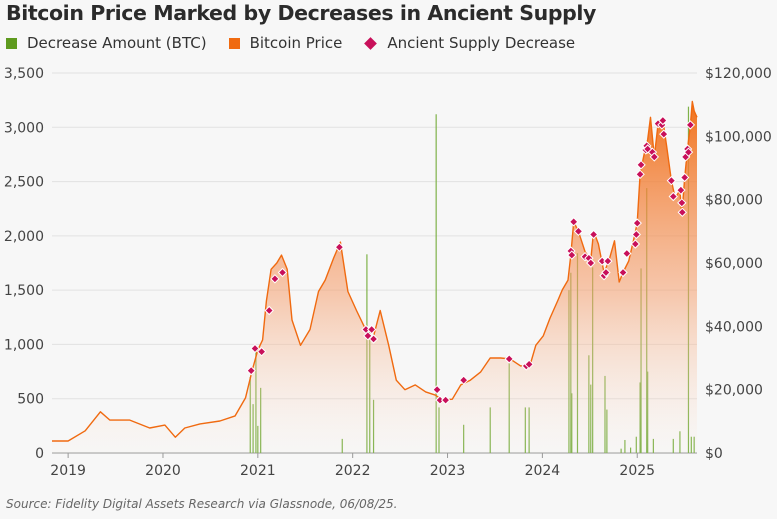  Describe the element at coordinates (24, 74) in the screenshot. I see `y-left-tick-label: 3,500` at that location.